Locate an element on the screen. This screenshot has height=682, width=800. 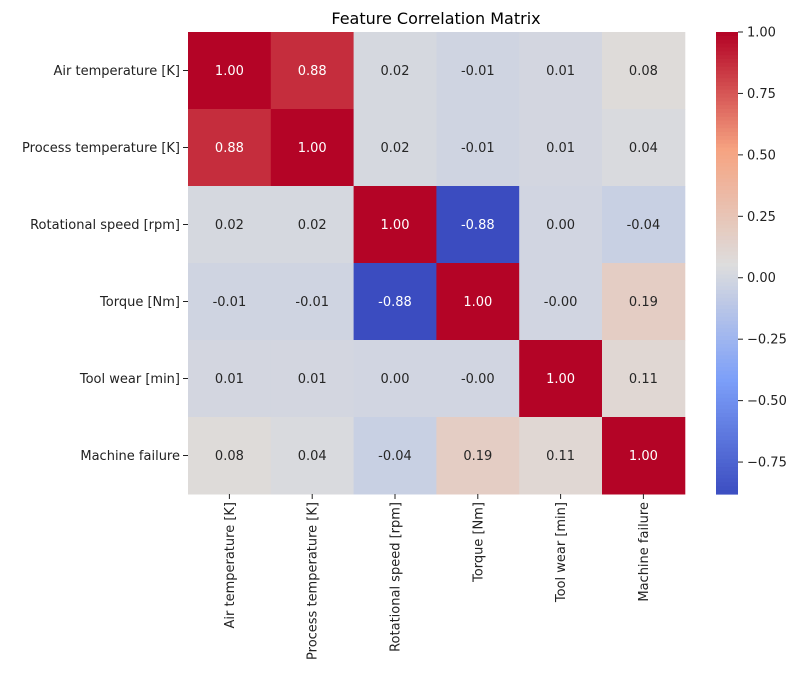
row-label: Air temperature [K] is located at coordinates (117, 71).